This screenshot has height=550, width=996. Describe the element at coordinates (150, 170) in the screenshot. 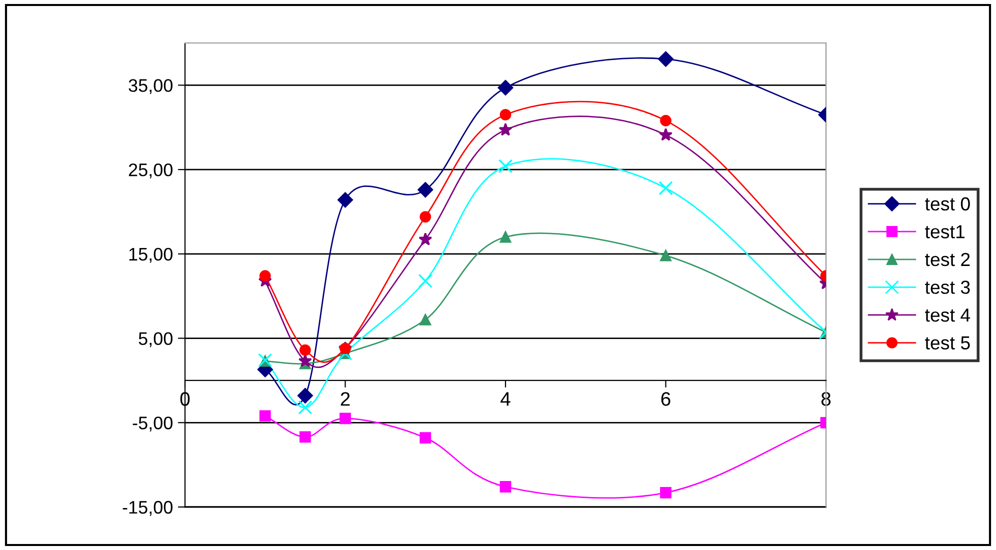

I see `y-tick-label: 25,00` at that location.